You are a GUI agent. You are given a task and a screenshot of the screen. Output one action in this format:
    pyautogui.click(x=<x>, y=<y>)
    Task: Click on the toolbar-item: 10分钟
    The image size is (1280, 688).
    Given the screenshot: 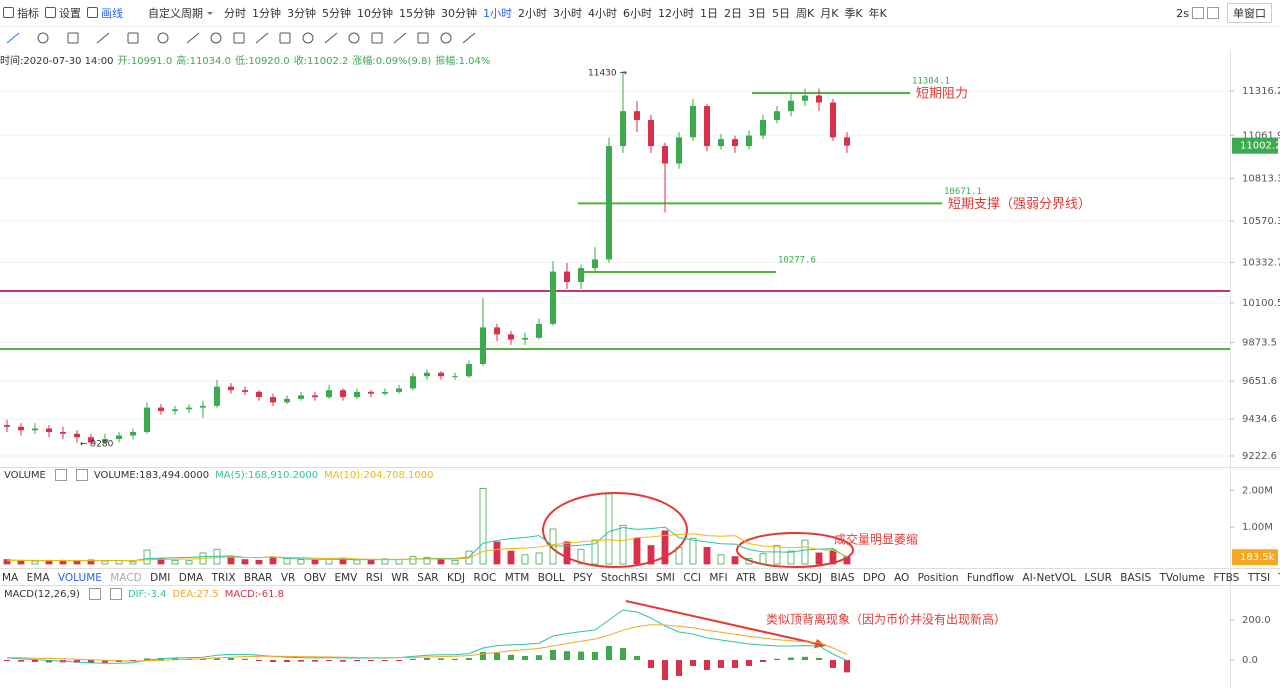 What is the action you would take?
    pyautogui.click(x=375, y=13)
    